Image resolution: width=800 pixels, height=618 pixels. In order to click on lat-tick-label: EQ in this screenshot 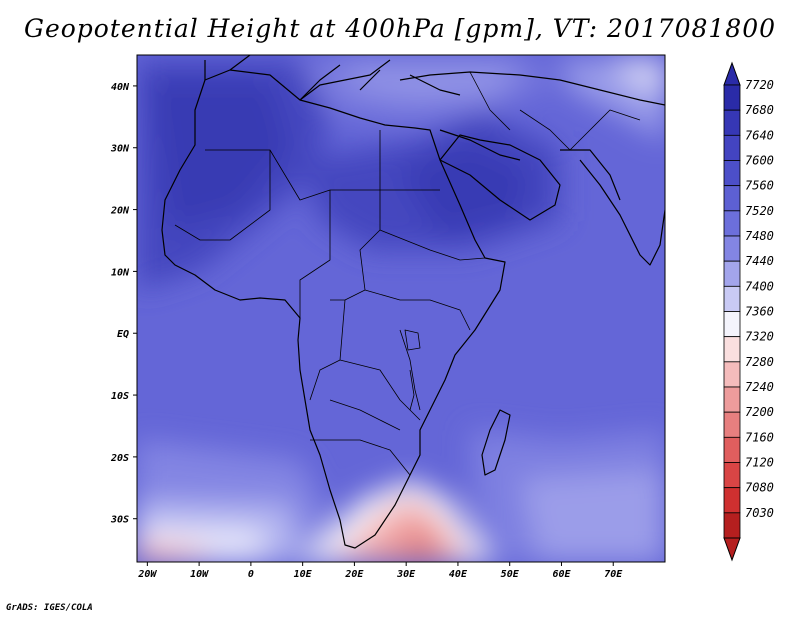, I will do `click(123, 334)`.